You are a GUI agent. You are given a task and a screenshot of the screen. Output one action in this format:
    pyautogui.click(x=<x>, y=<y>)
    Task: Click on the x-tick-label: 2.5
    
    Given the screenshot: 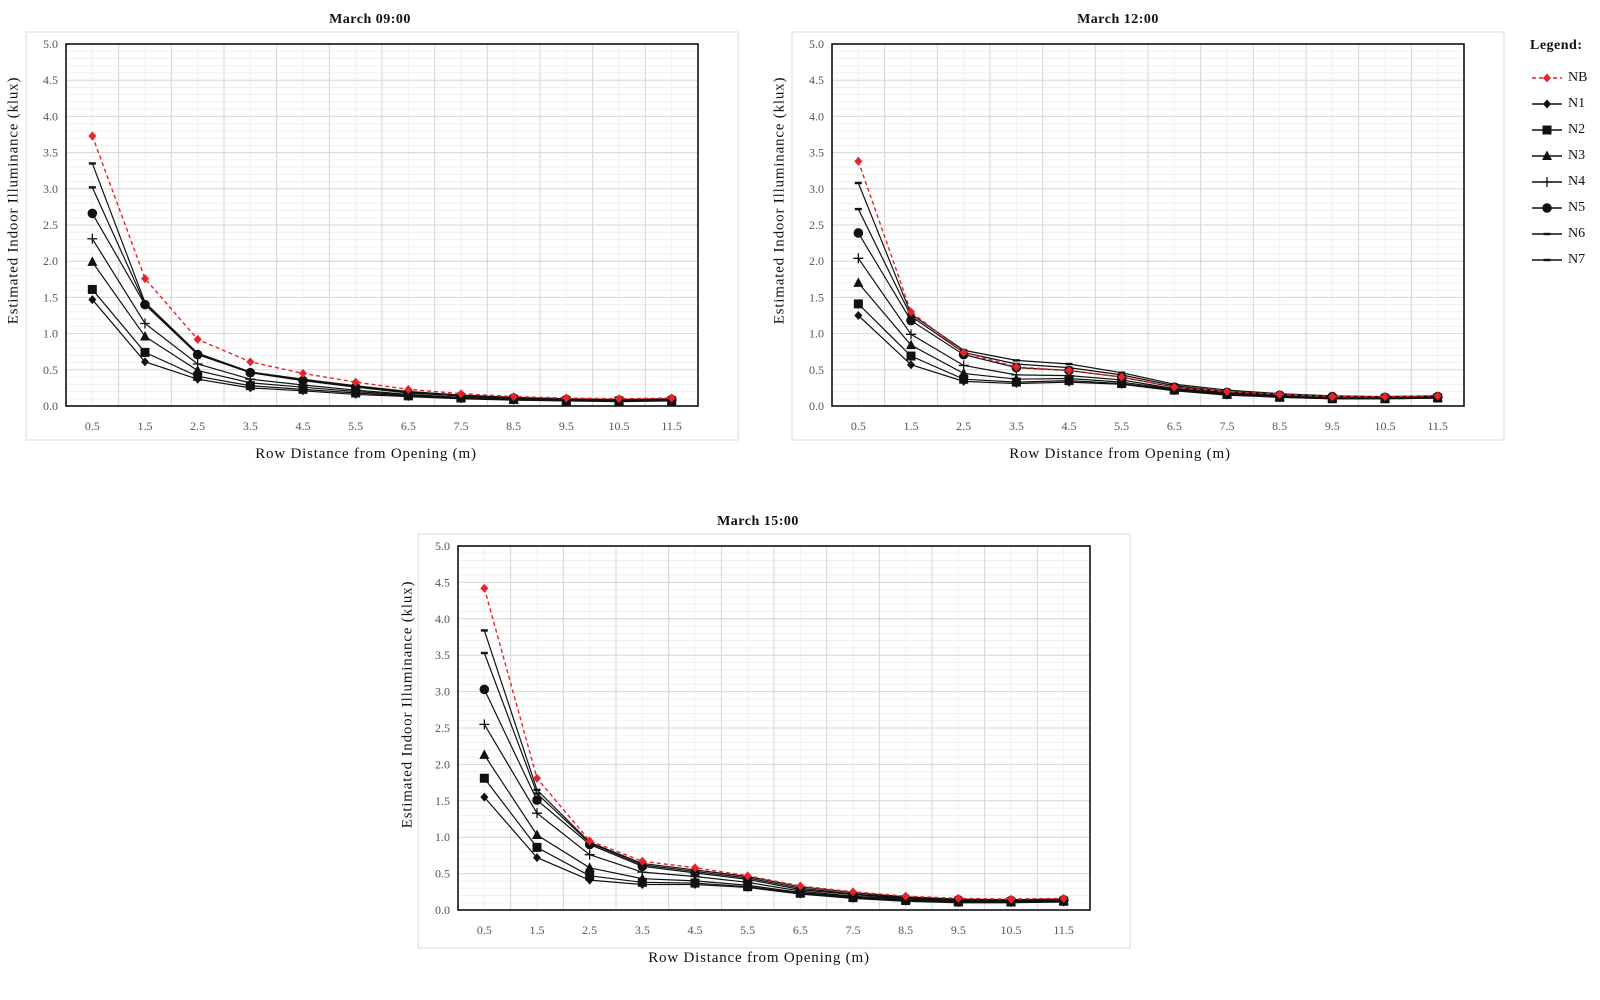 What is the action you would take?
    pyautogui.click(x=197, y=426)
    